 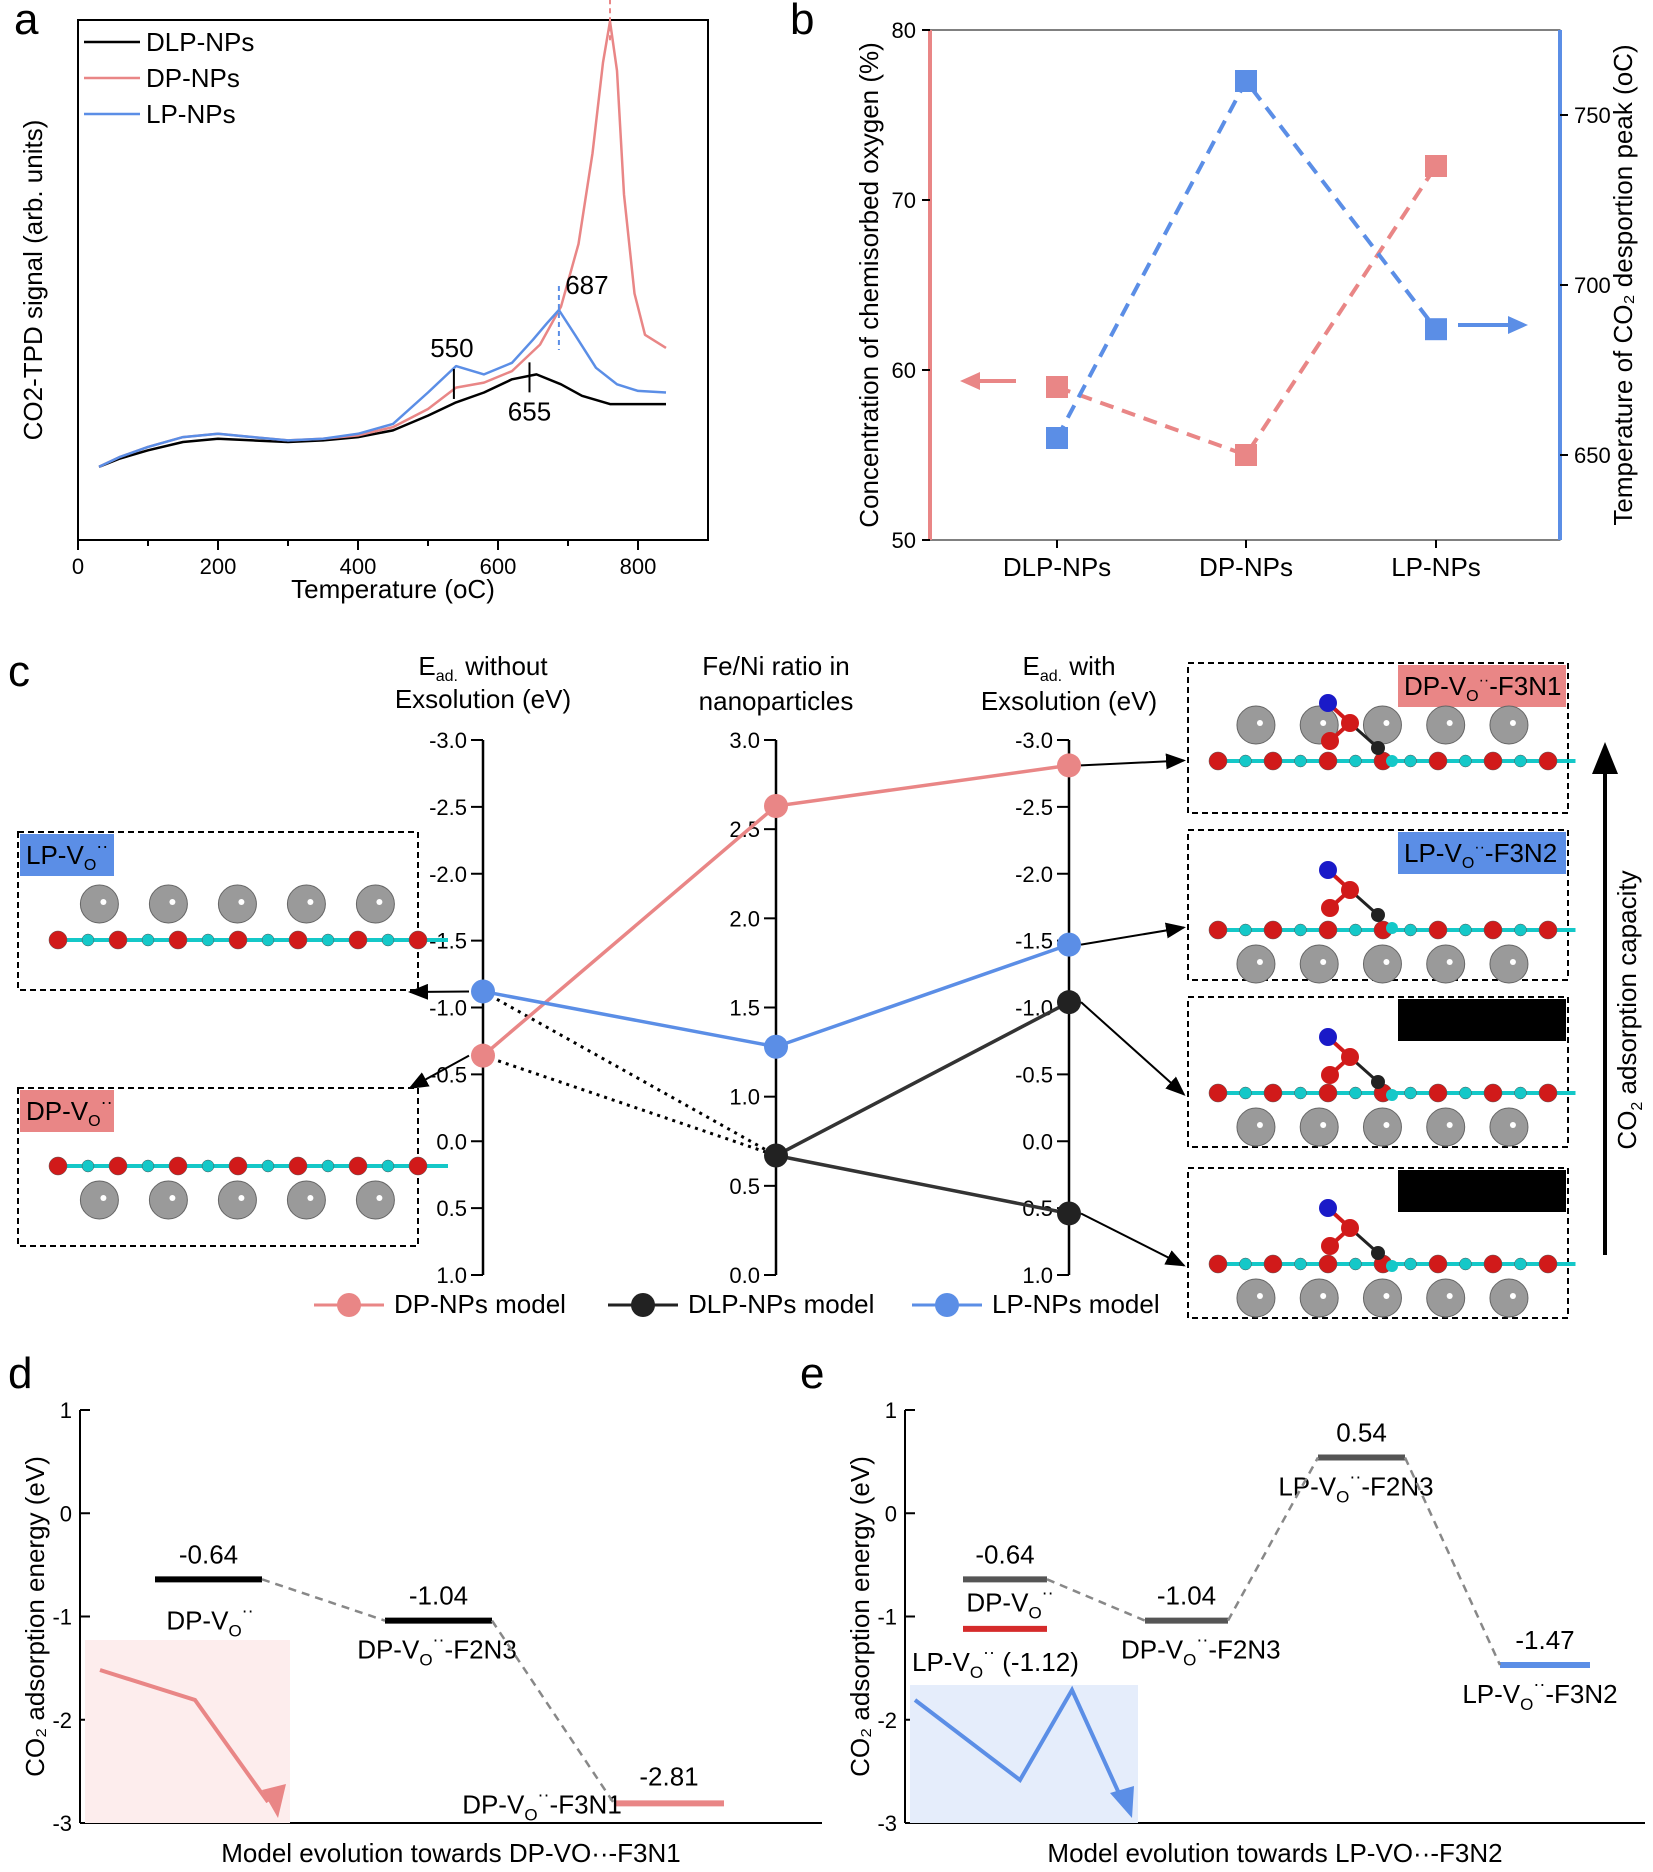 What do you see at coordinates (904, 540) in the screenshot?
I see `left-tick-label: 50` at bounding box center [904, 540].